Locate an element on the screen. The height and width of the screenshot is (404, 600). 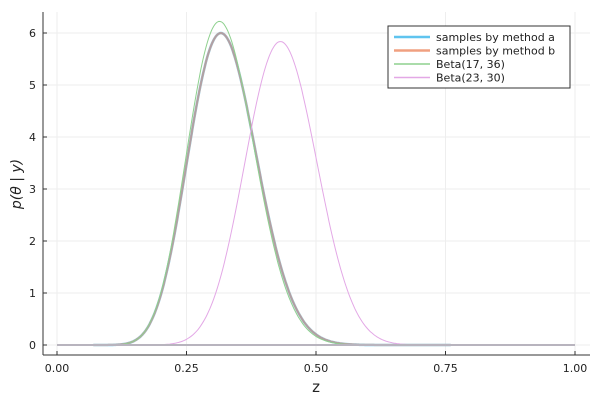
y-axis-label: p(θ | y) is located at coordinates (17, 184).